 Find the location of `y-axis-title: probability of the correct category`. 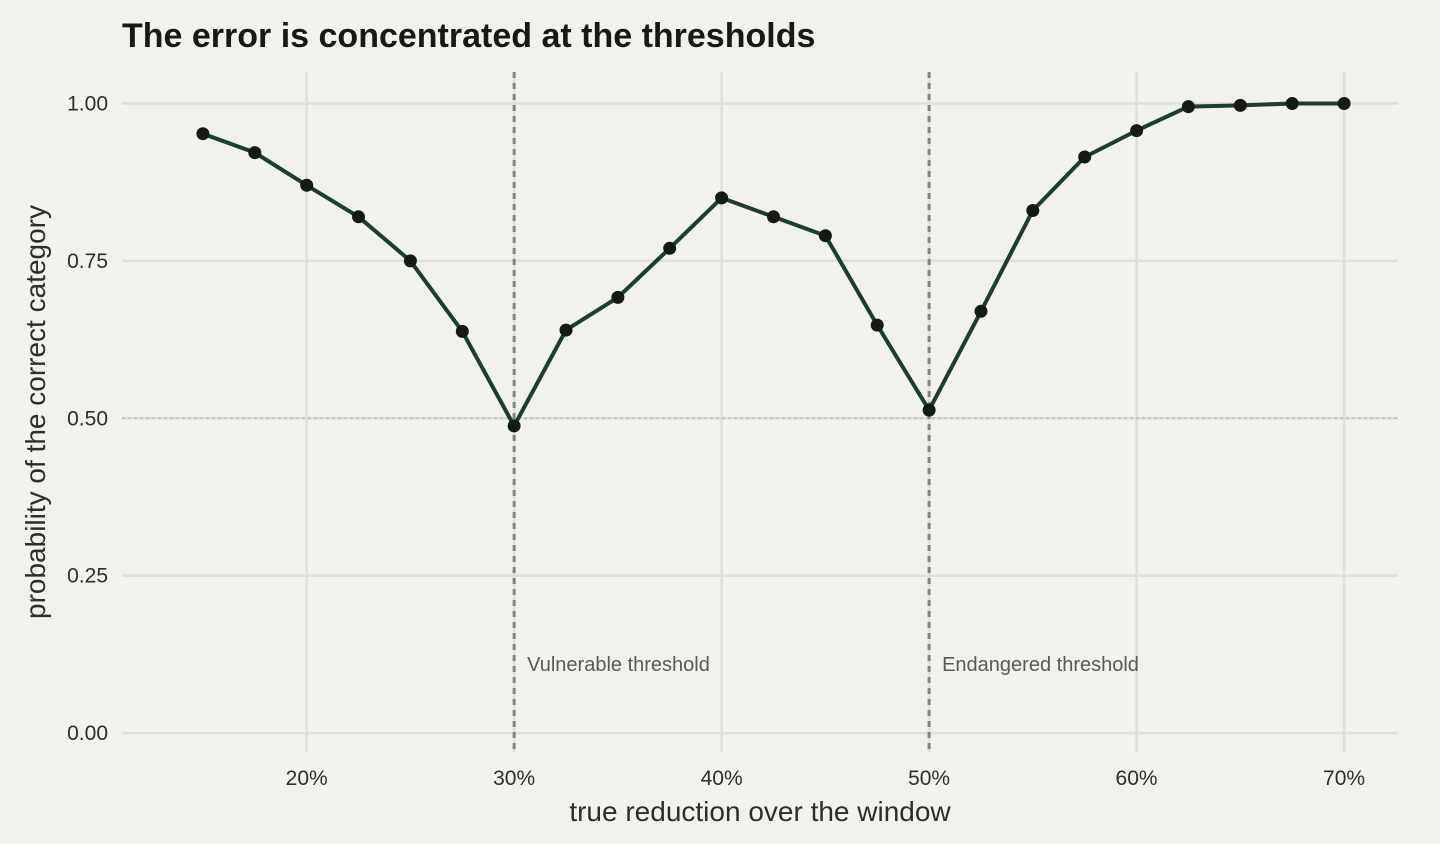

y-axis-title: probability of the correct category is located at coordinates (35, 412).